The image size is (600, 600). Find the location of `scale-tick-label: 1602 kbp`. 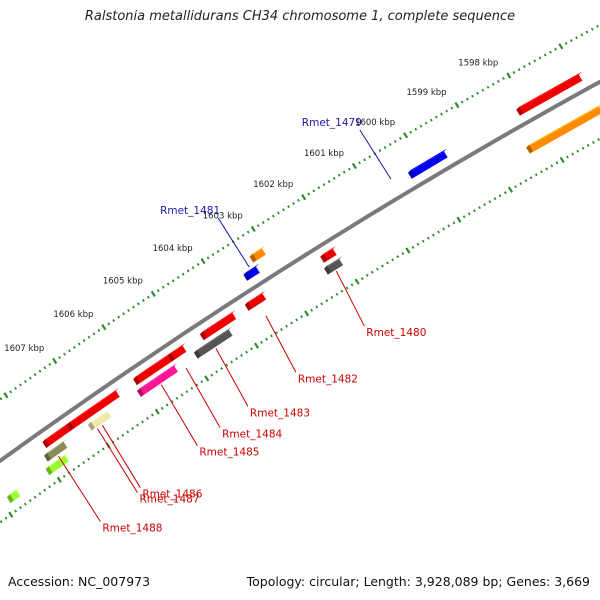

scale-tick-label: 1602 kbp is located at coordinates (273, 185).